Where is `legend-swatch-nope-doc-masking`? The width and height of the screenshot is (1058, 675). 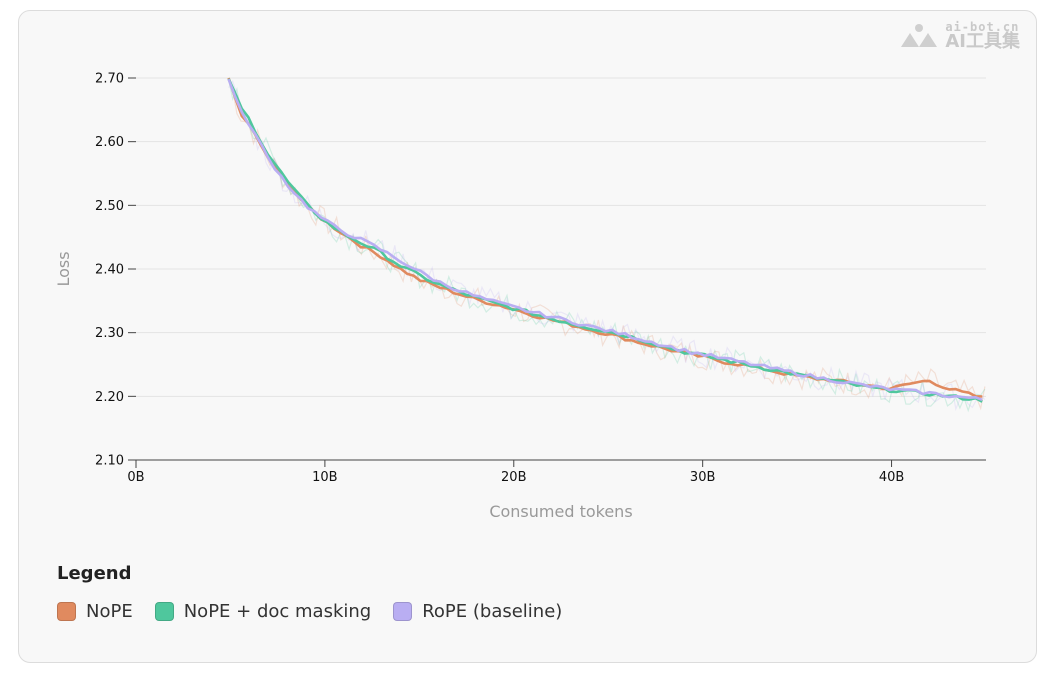
legend-swatch-nope-doc-masking is located at coordinates (164, 611).